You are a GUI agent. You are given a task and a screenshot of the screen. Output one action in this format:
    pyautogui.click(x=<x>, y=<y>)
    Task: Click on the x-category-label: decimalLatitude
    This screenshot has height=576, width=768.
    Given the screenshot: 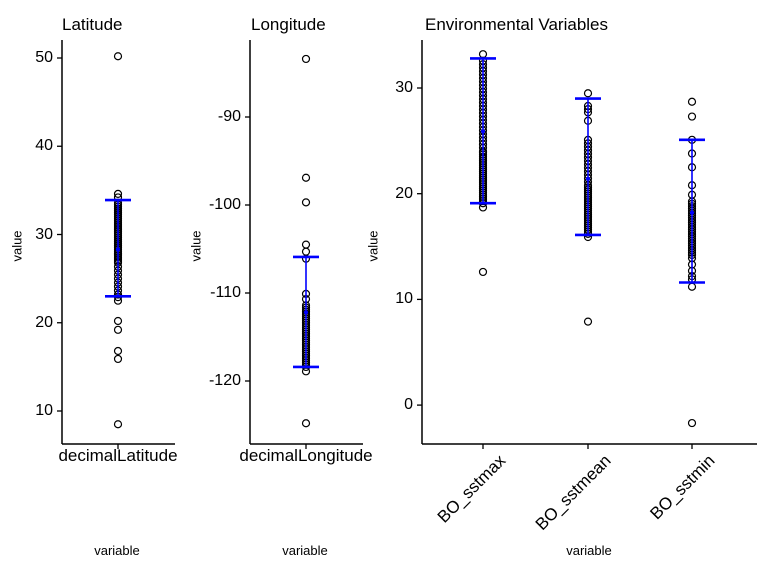 What is the action you would take?
    pyautogui.click(x=118, y=455)
    